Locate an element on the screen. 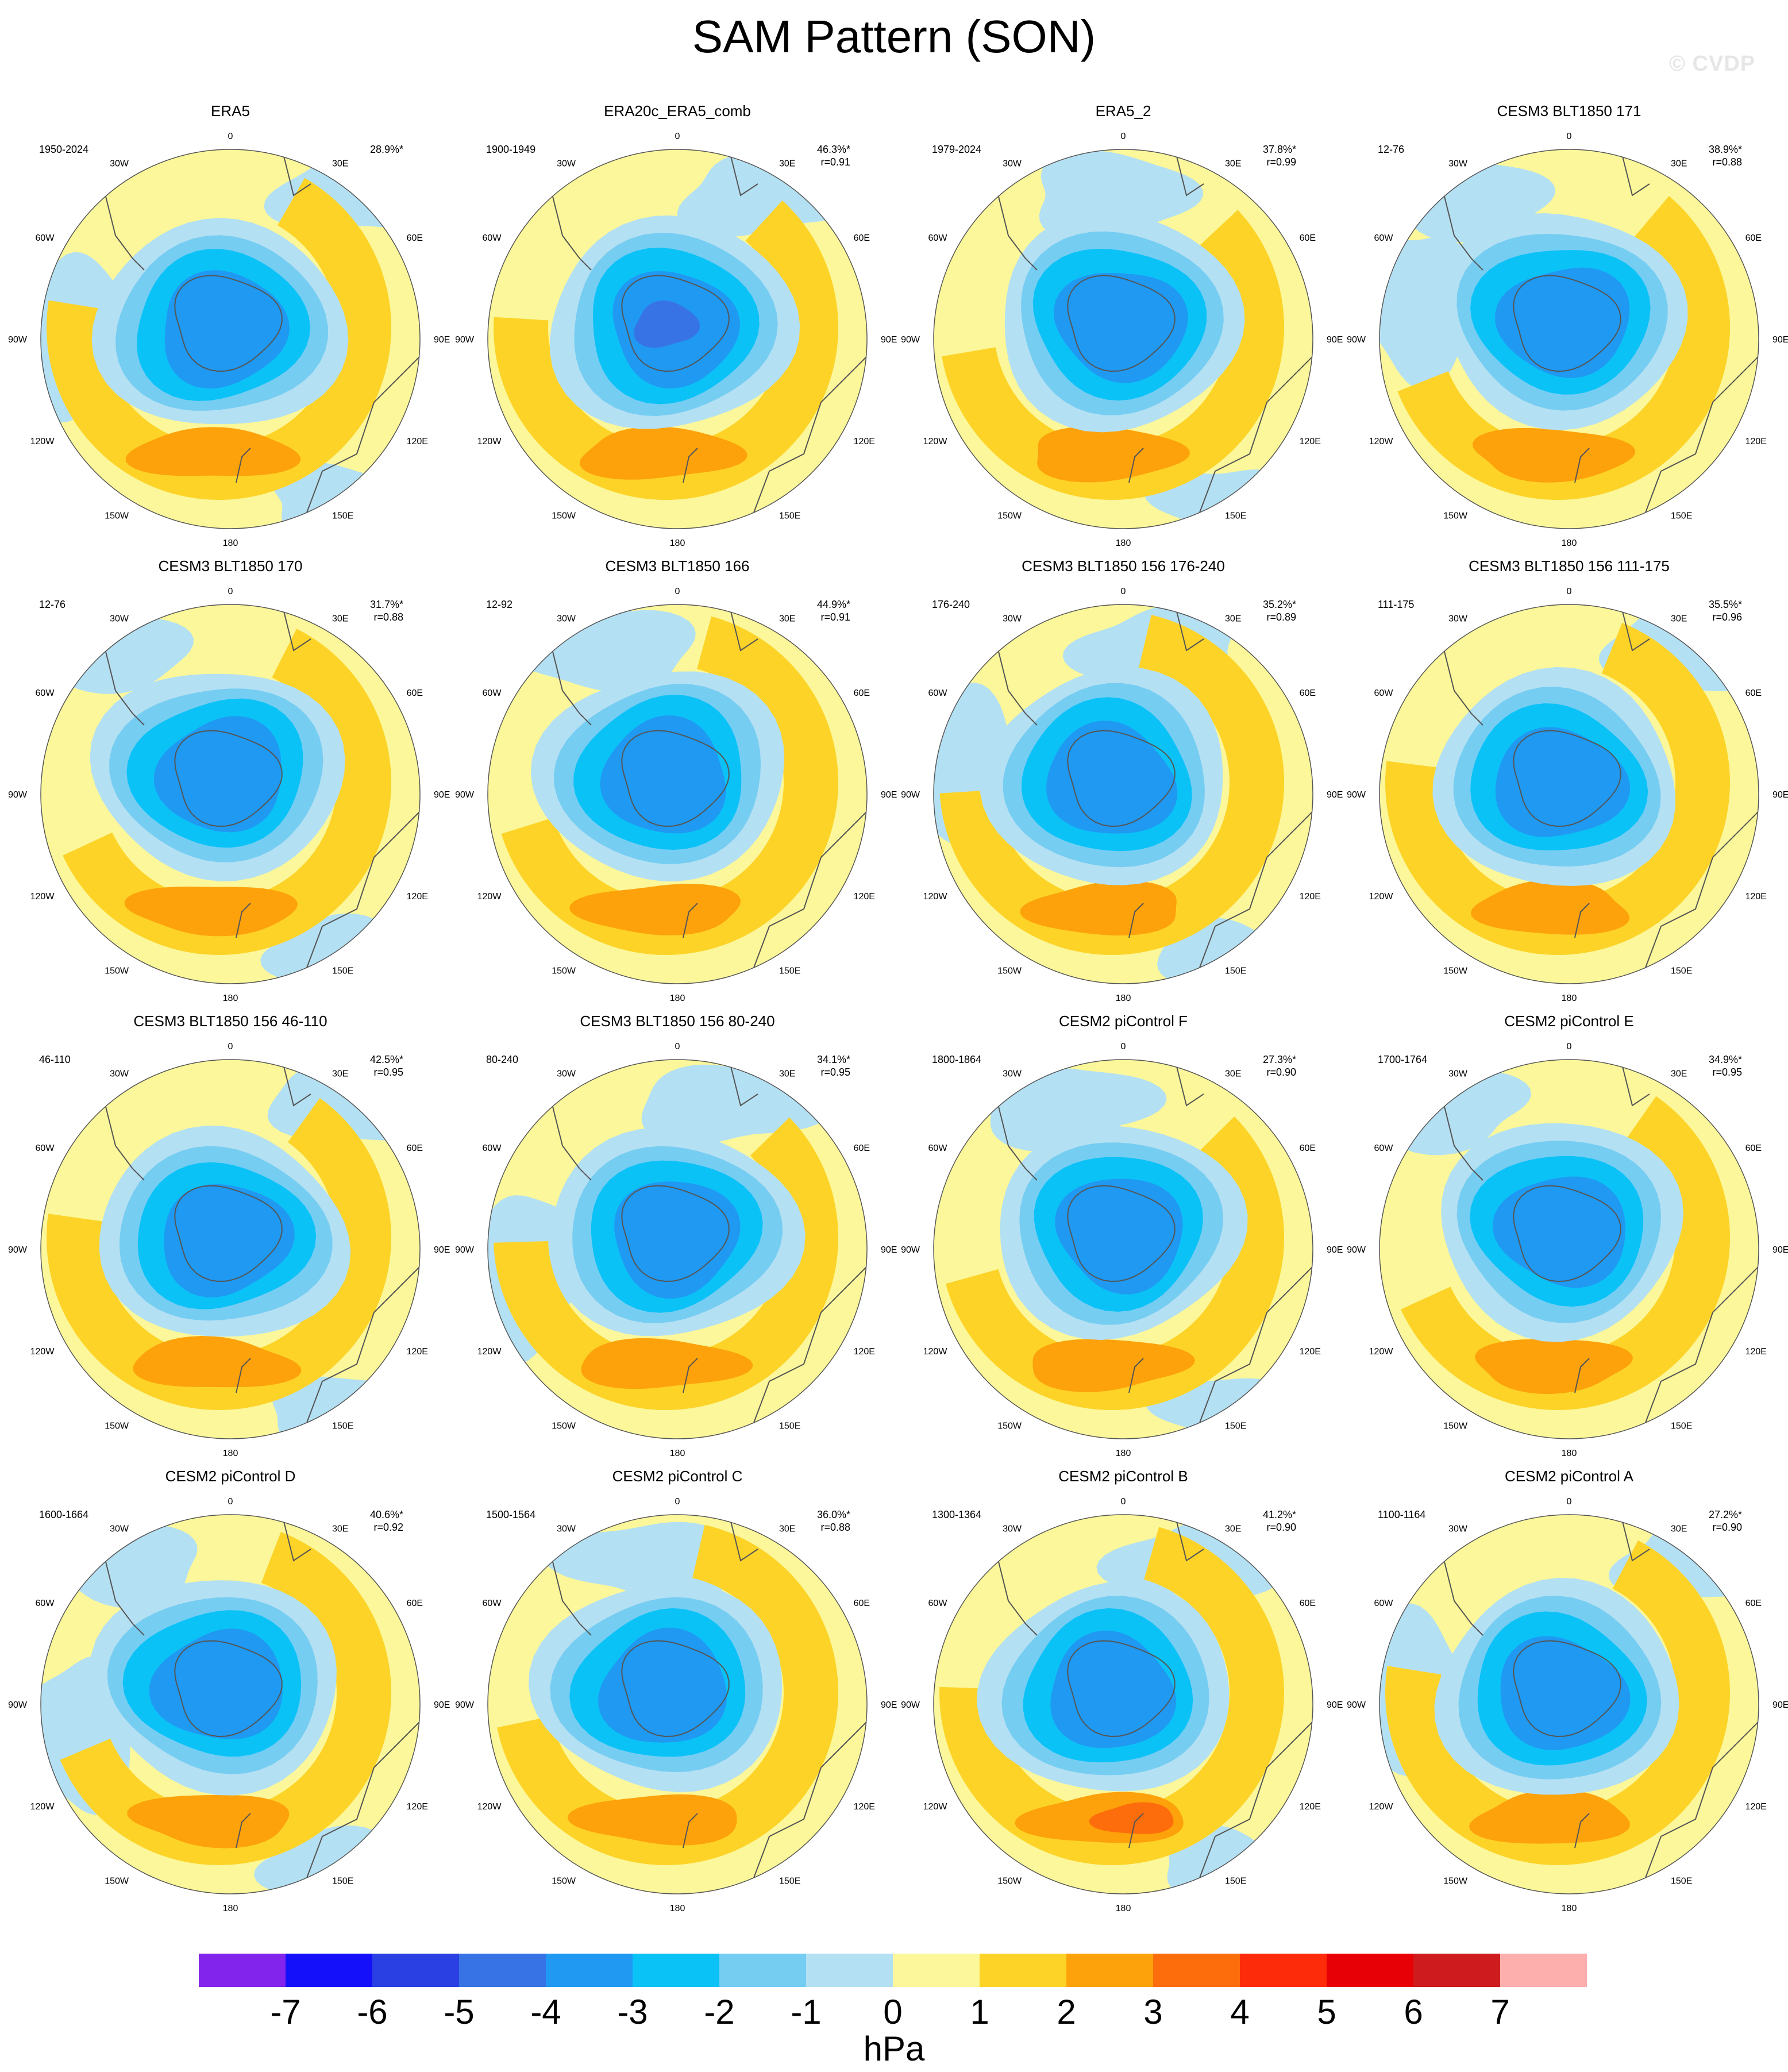  colorbar-tick-label: -2 is located at coordinates (719, 2012).